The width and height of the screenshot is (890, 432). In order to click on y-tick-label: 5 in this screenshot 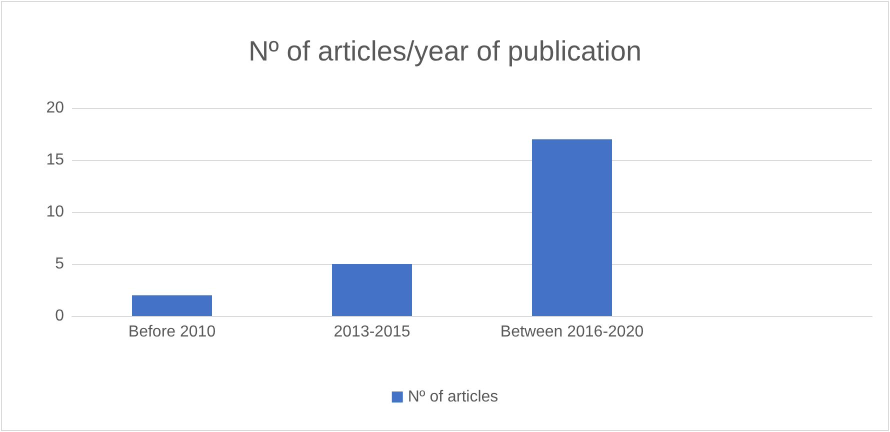, I will do `click(59, 264)`.